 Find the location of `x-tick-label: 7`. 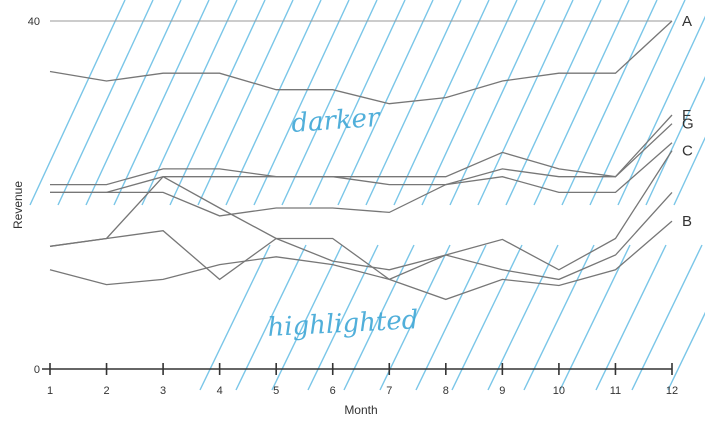

x-tick-label: 7 is located at coordinates (389, 391).